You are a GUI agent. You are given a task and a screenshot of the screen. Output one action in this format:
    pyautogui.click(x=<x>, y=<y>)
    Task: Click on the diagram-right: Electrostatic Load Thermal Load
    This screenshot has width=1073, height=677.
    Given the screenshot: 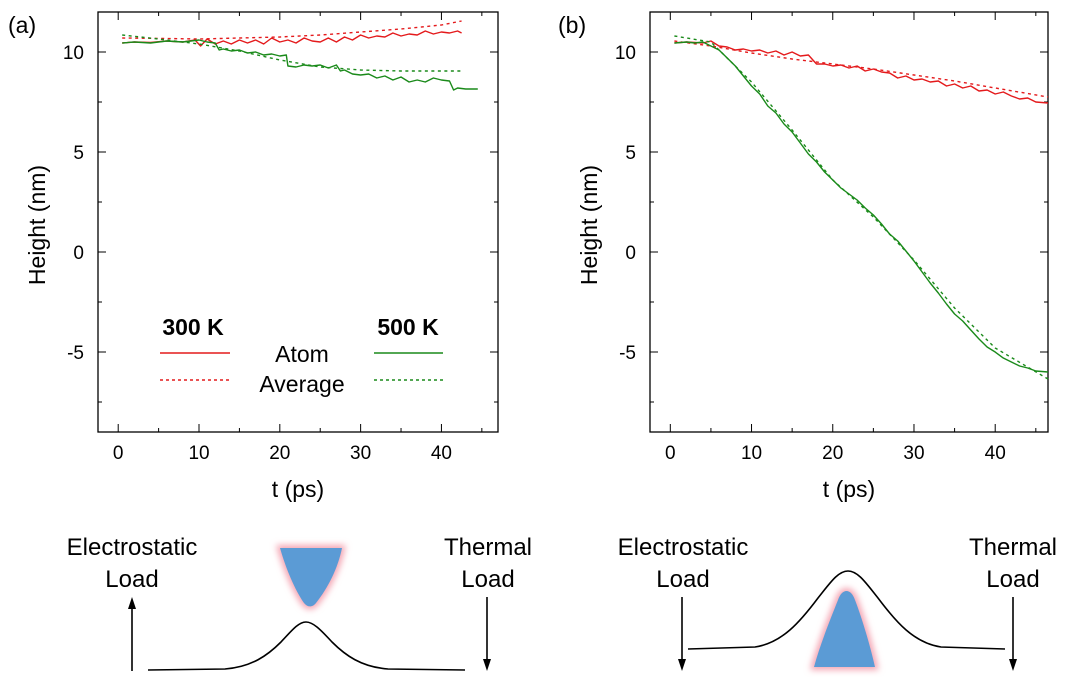 What is the action you would take?
    pyautogui.click(x=837, y=602)
    